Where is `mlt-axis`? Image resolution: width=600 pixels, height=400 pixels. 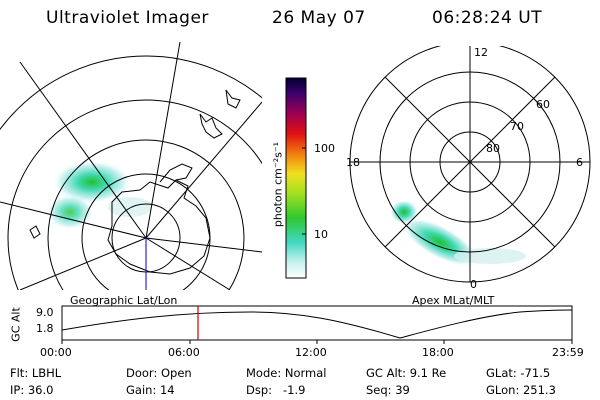 mlt-axis is located at coordinates (470, 162).